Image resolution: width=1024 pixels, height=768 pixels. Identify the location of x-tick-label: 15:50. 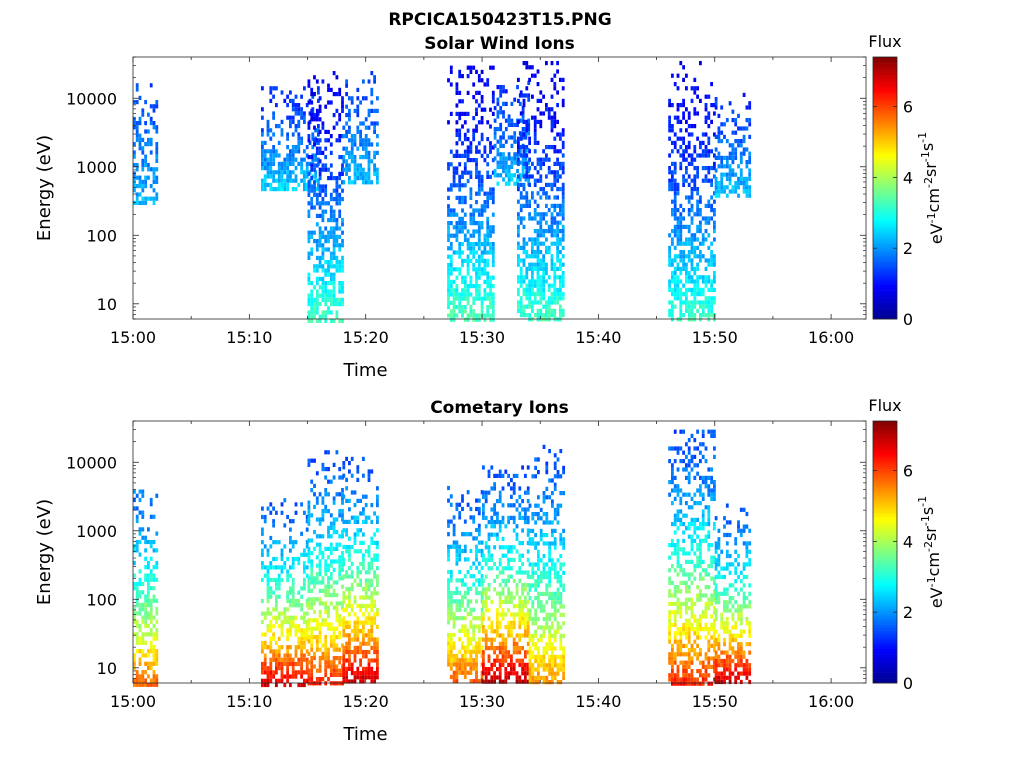
(715, 337).